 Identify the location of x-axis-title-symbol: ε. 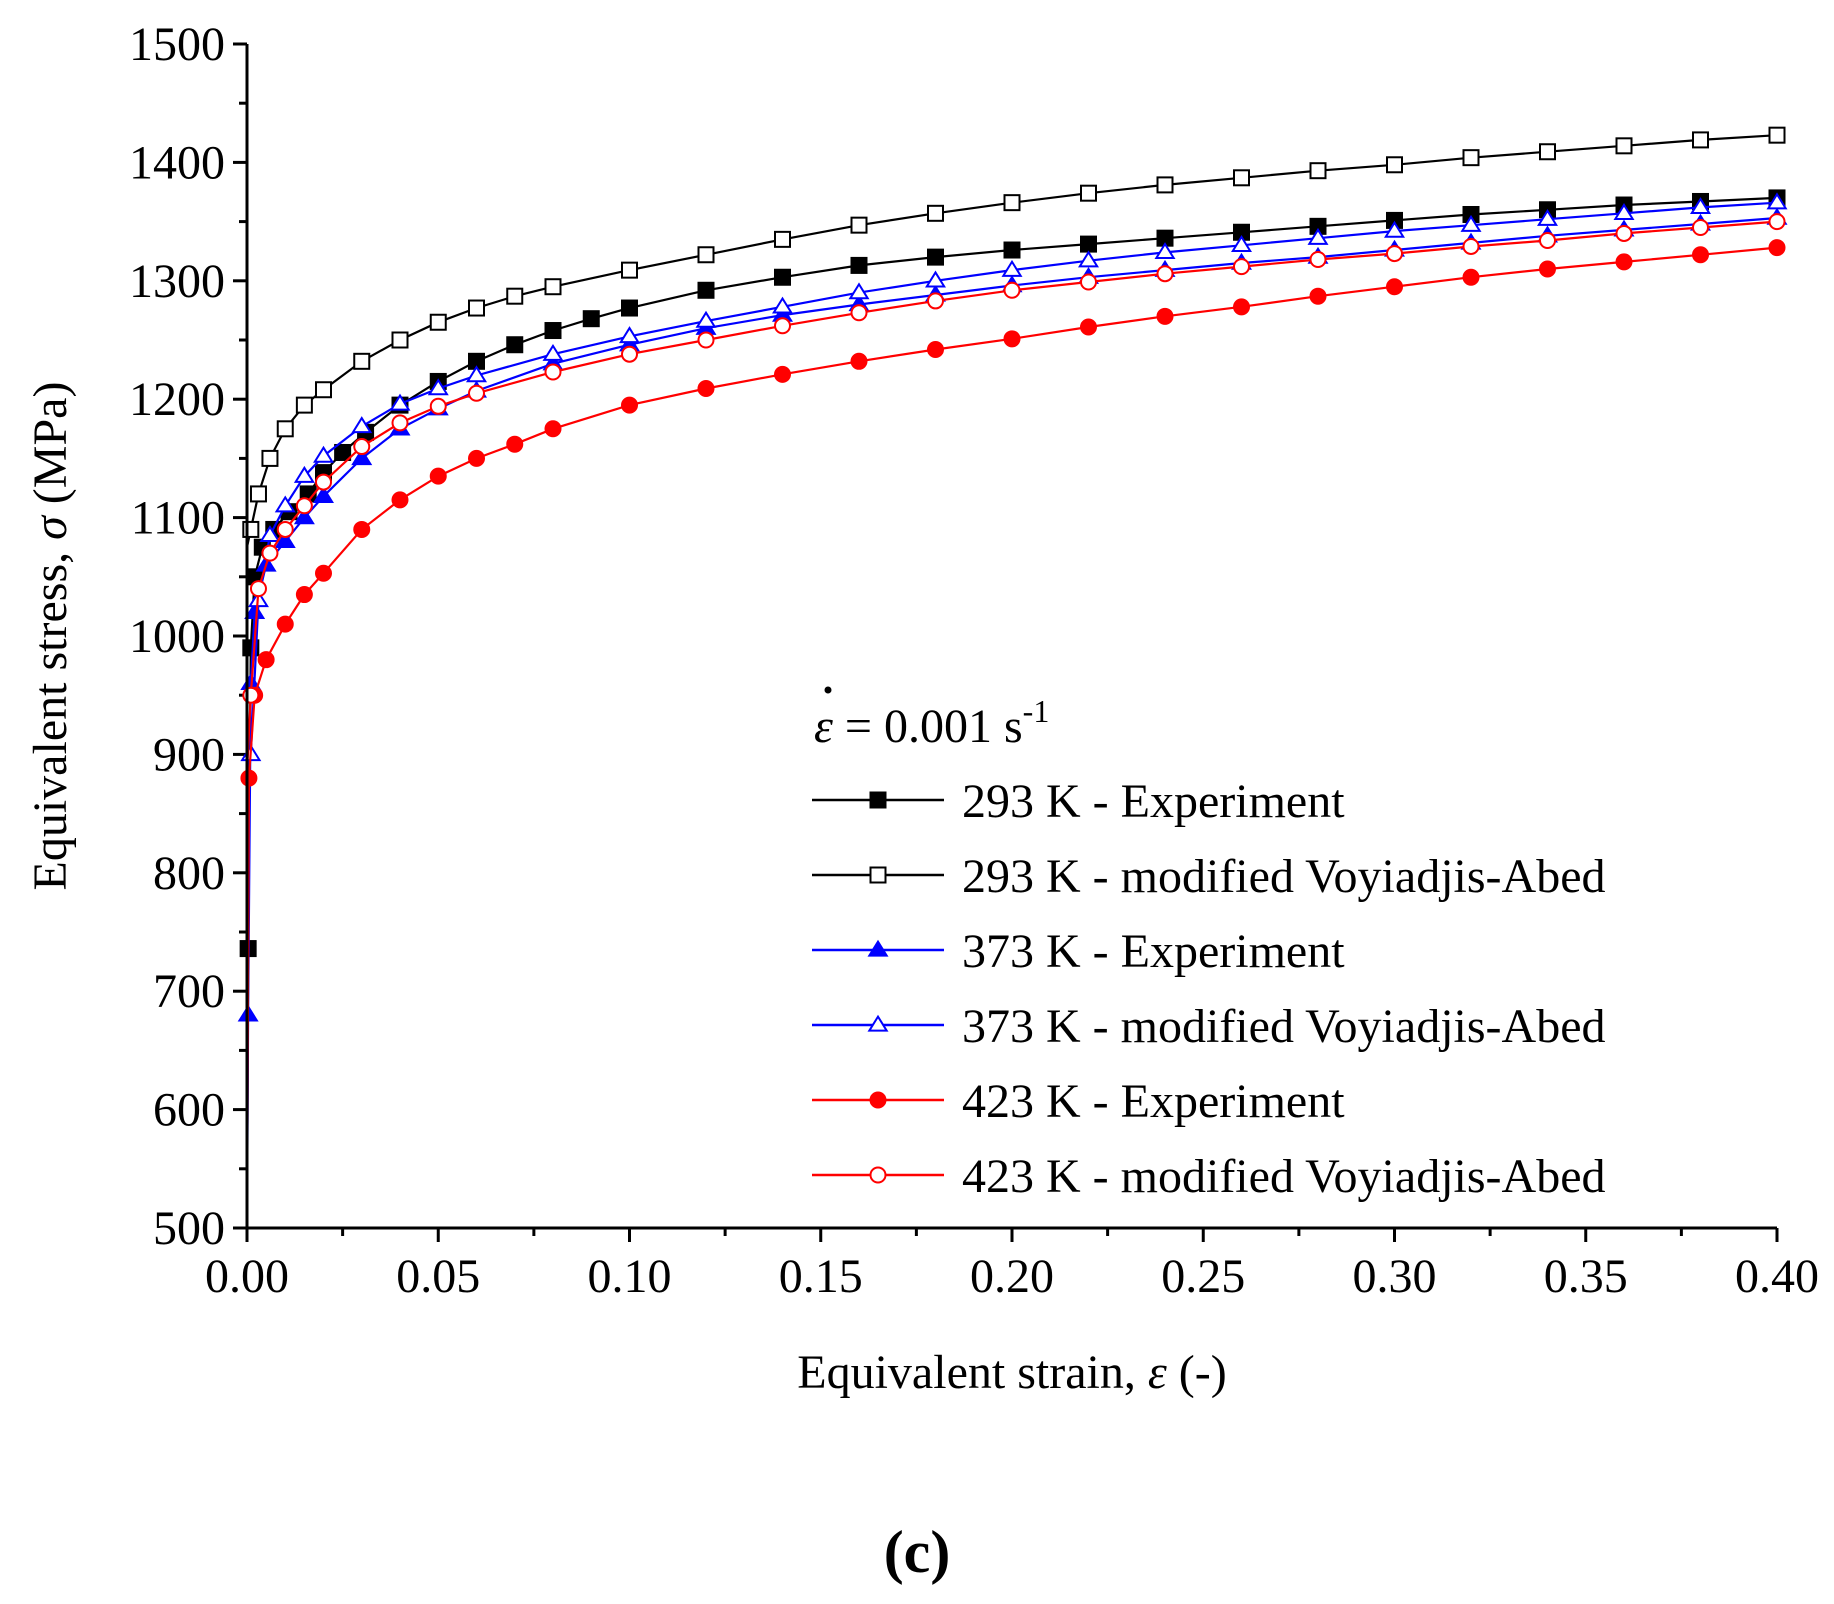
(1157, 1372).